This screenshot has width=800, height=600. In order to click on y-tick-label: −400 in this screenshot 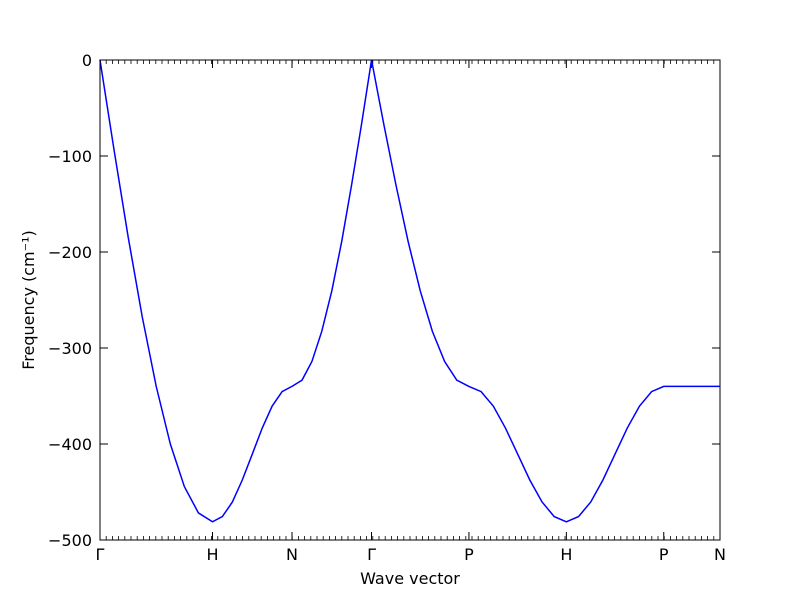, I will do `click(70, 444)`.